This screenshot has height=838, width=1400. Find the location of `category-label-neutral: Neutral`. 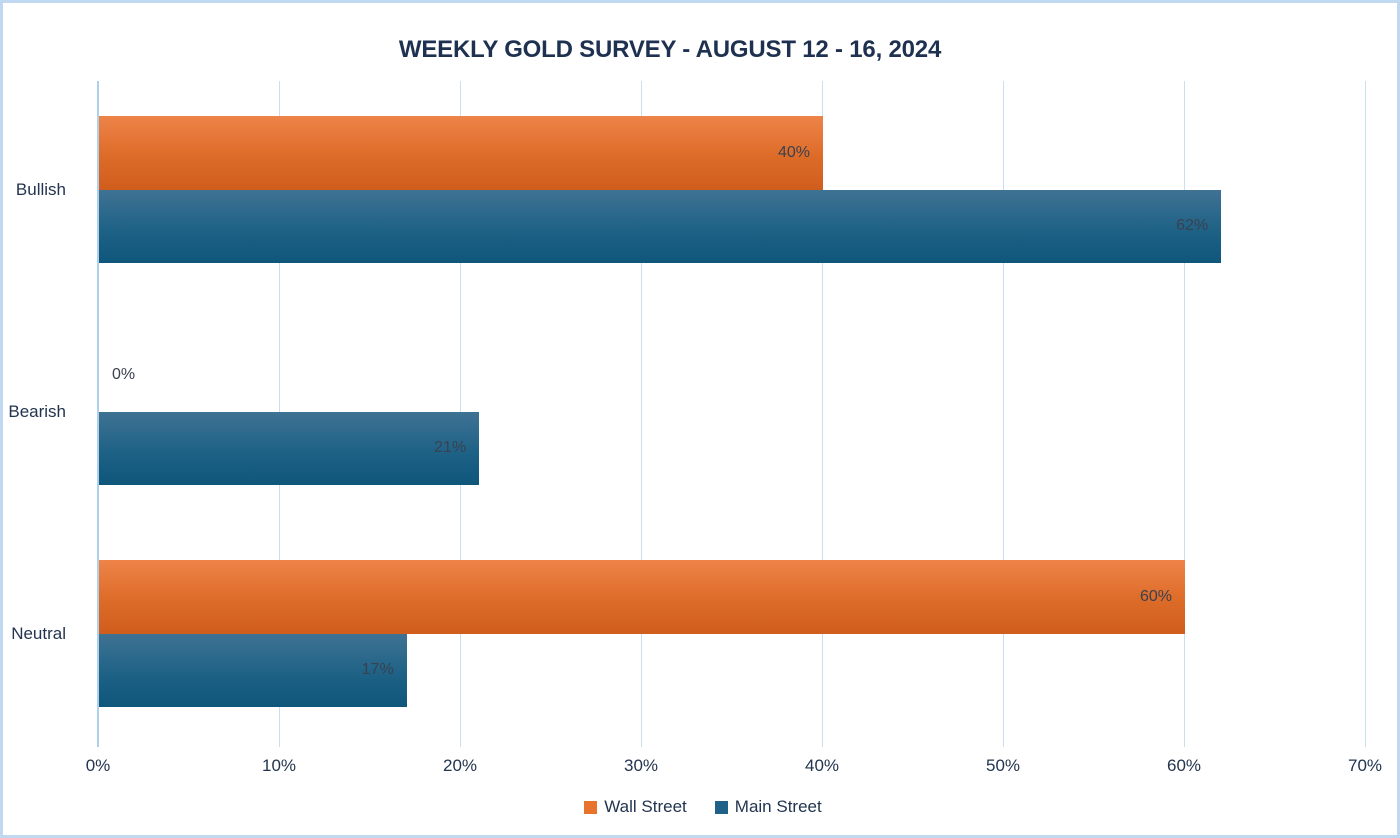

category-label-neutral: Neutral is located at coordinates (38, 633).